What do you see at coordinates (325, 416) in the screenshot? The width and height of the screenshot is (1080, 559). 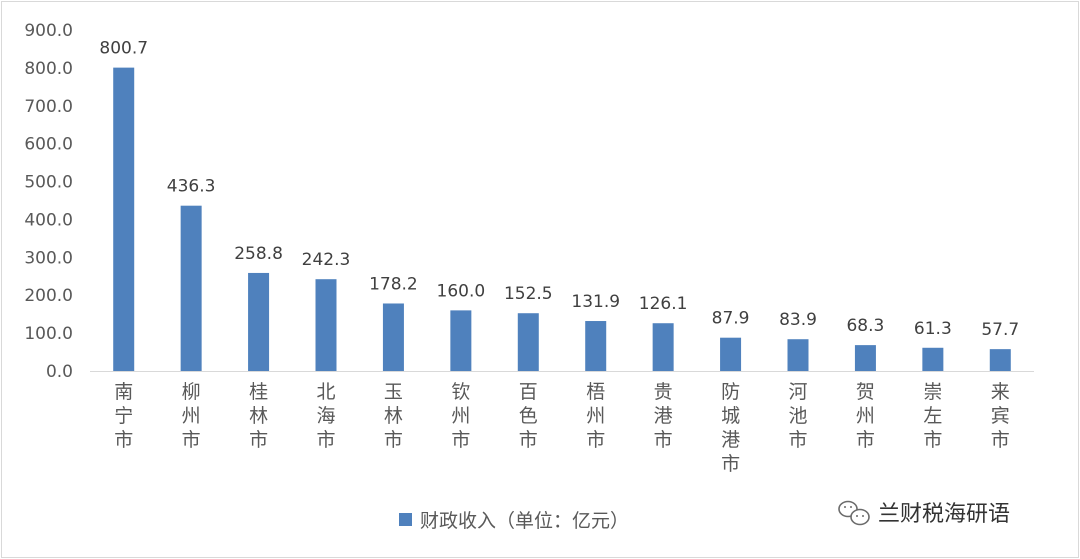 I see `category-label: 北海市` at bounding box center [325, 416].